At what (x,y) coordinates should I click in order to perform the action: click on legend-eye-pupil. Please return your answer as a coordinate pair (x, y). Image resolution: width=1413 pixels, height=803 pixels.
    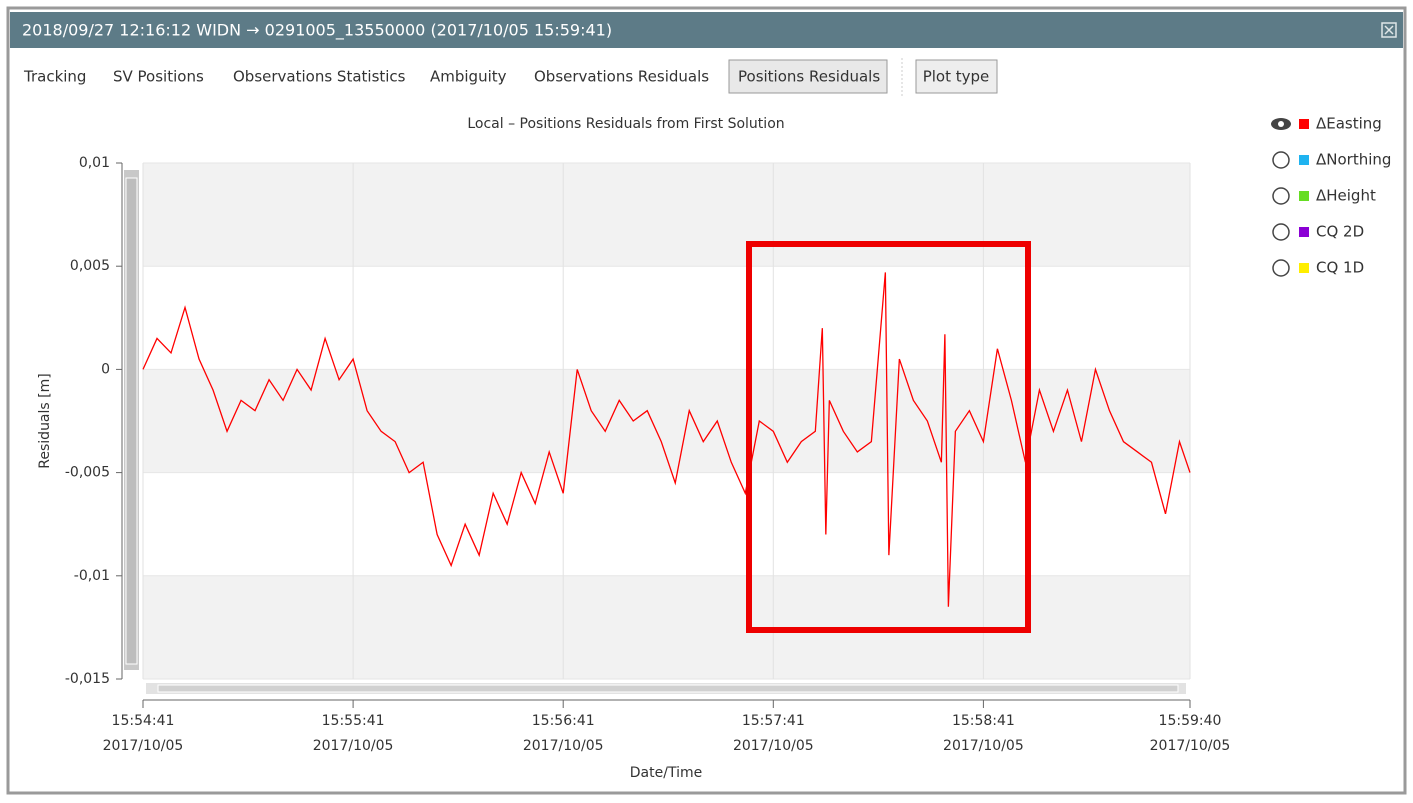
    Looking at the image, I should click on (1281, 124).